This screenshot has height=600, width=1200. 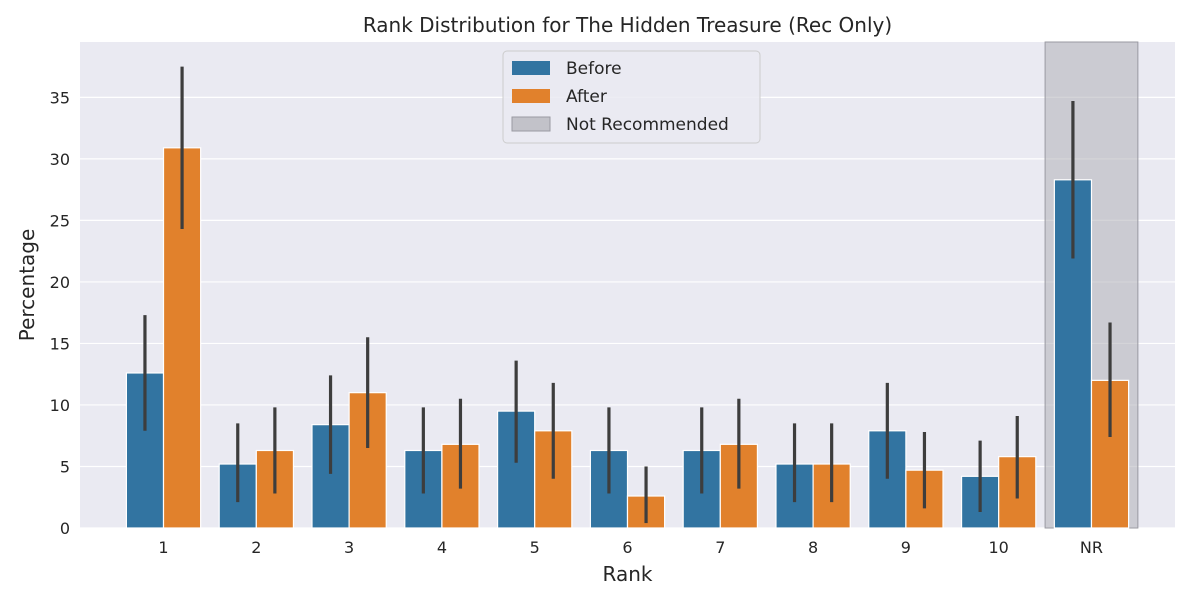 What do you see at coordinates (349, 547) in the screenshot?
I see `x-tick-3: 3` at bounding box center [349, 547].